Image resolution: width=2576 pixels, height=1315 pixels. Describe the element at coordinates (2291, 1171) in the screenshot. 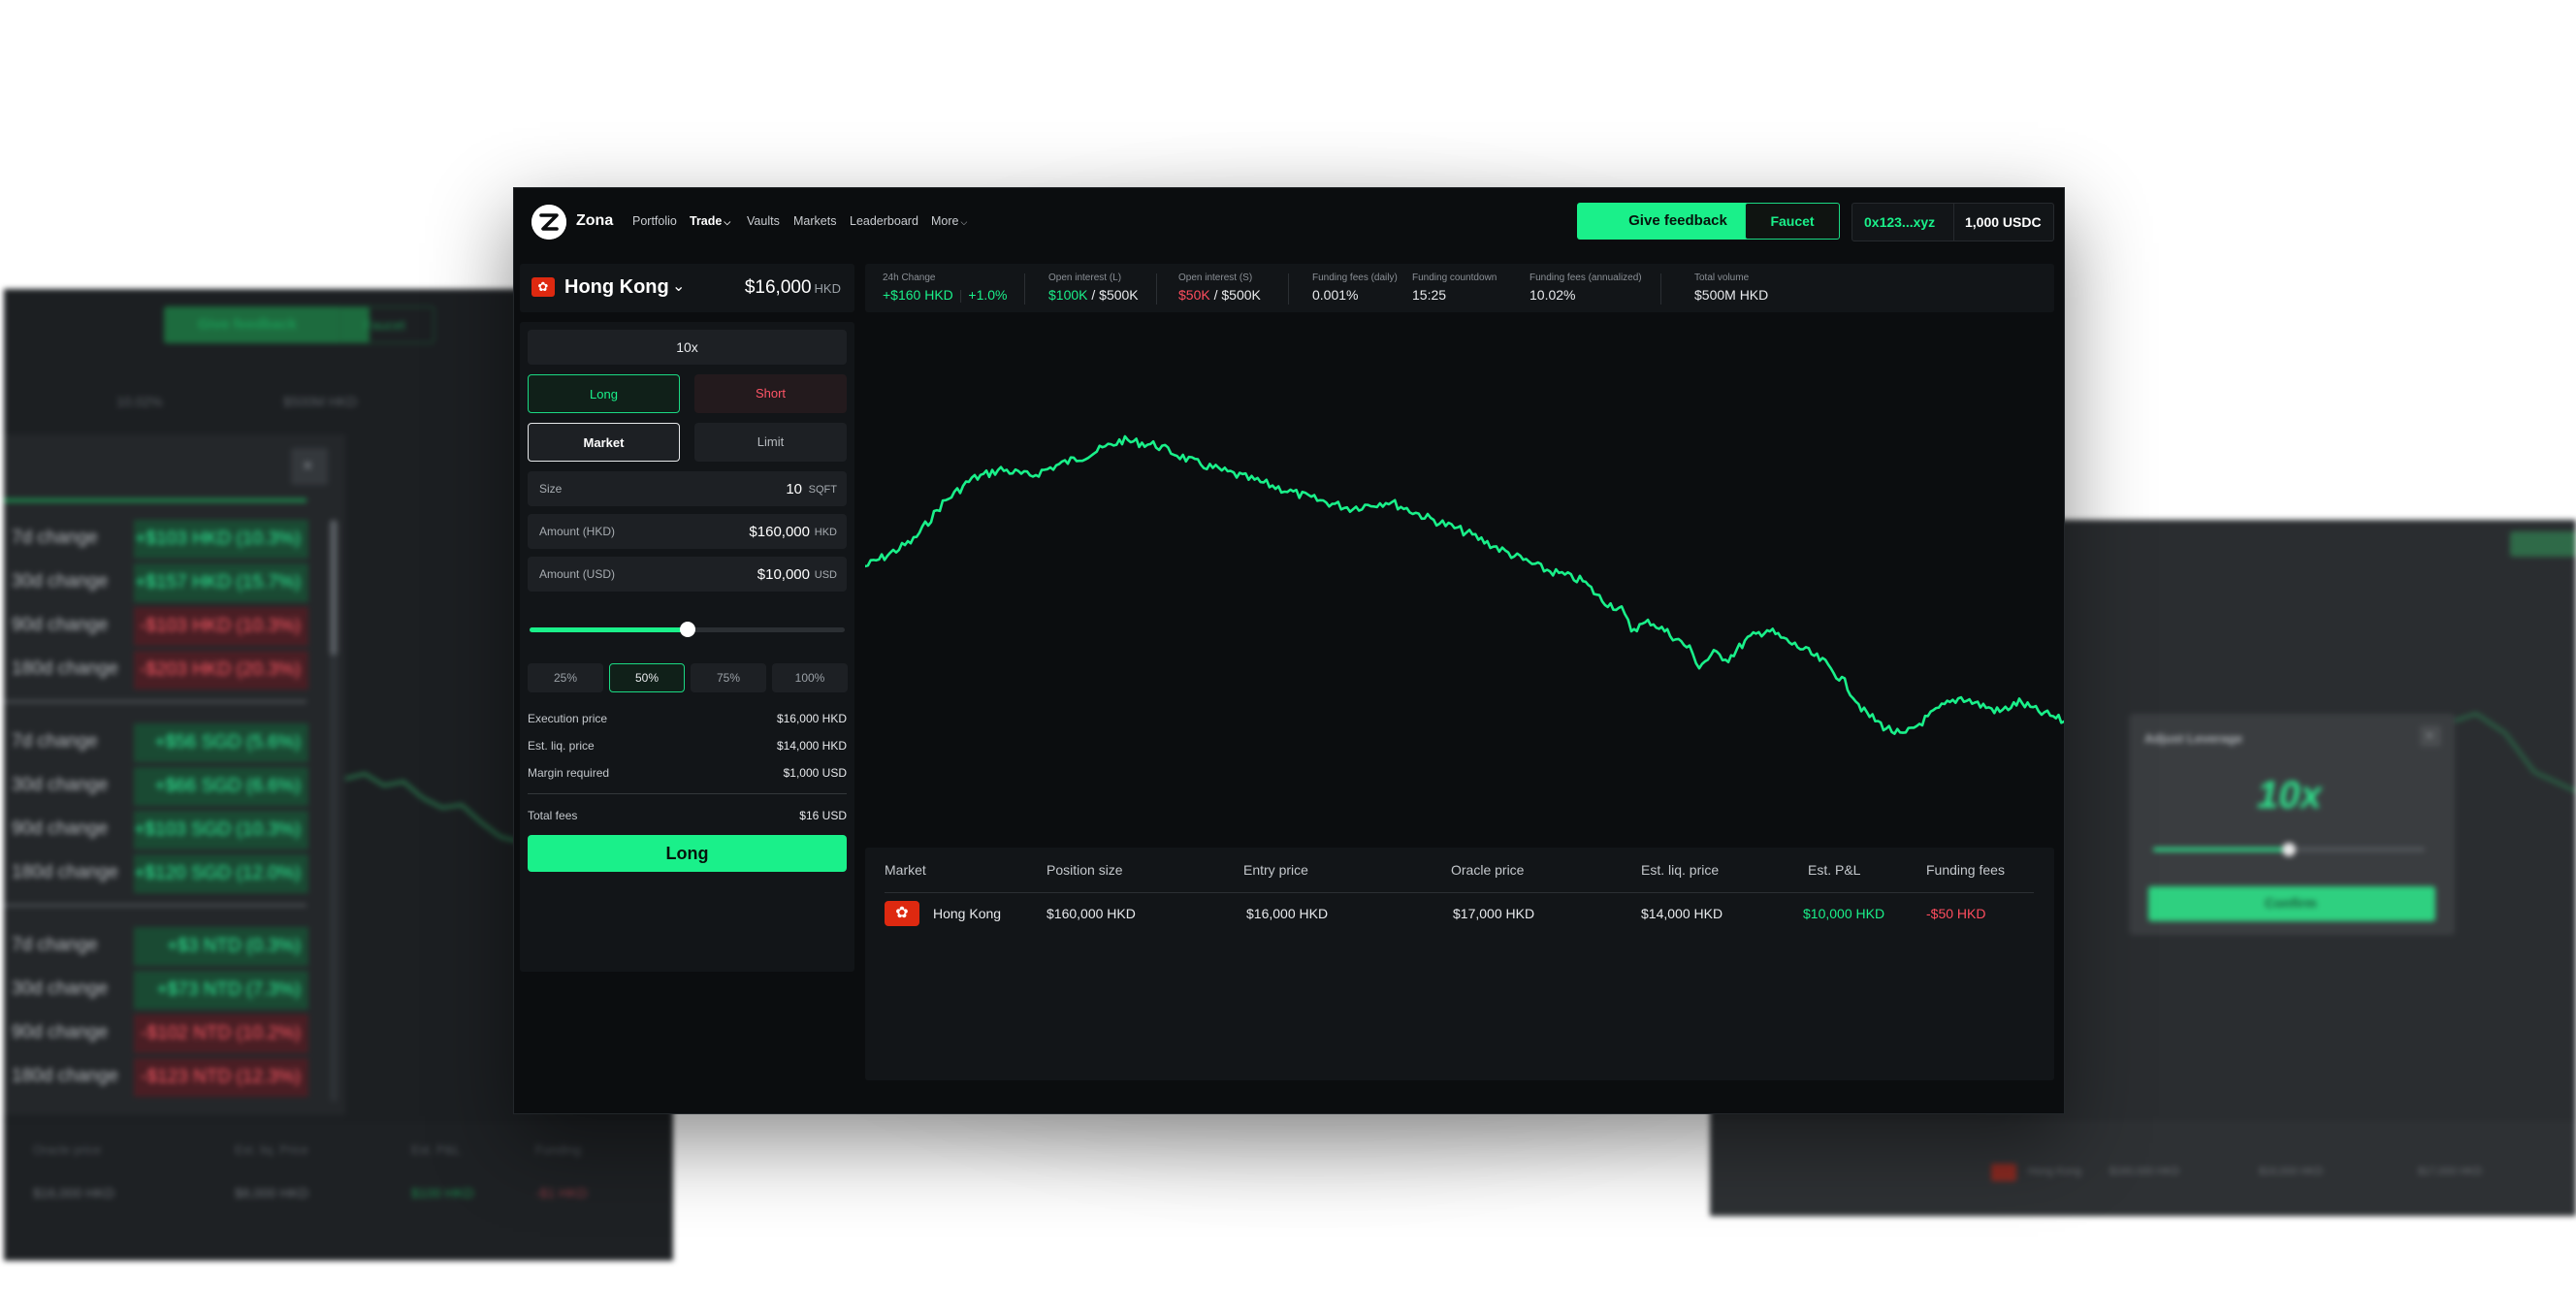

I see `bg-right-entry: $16,000 HKD` at that location.